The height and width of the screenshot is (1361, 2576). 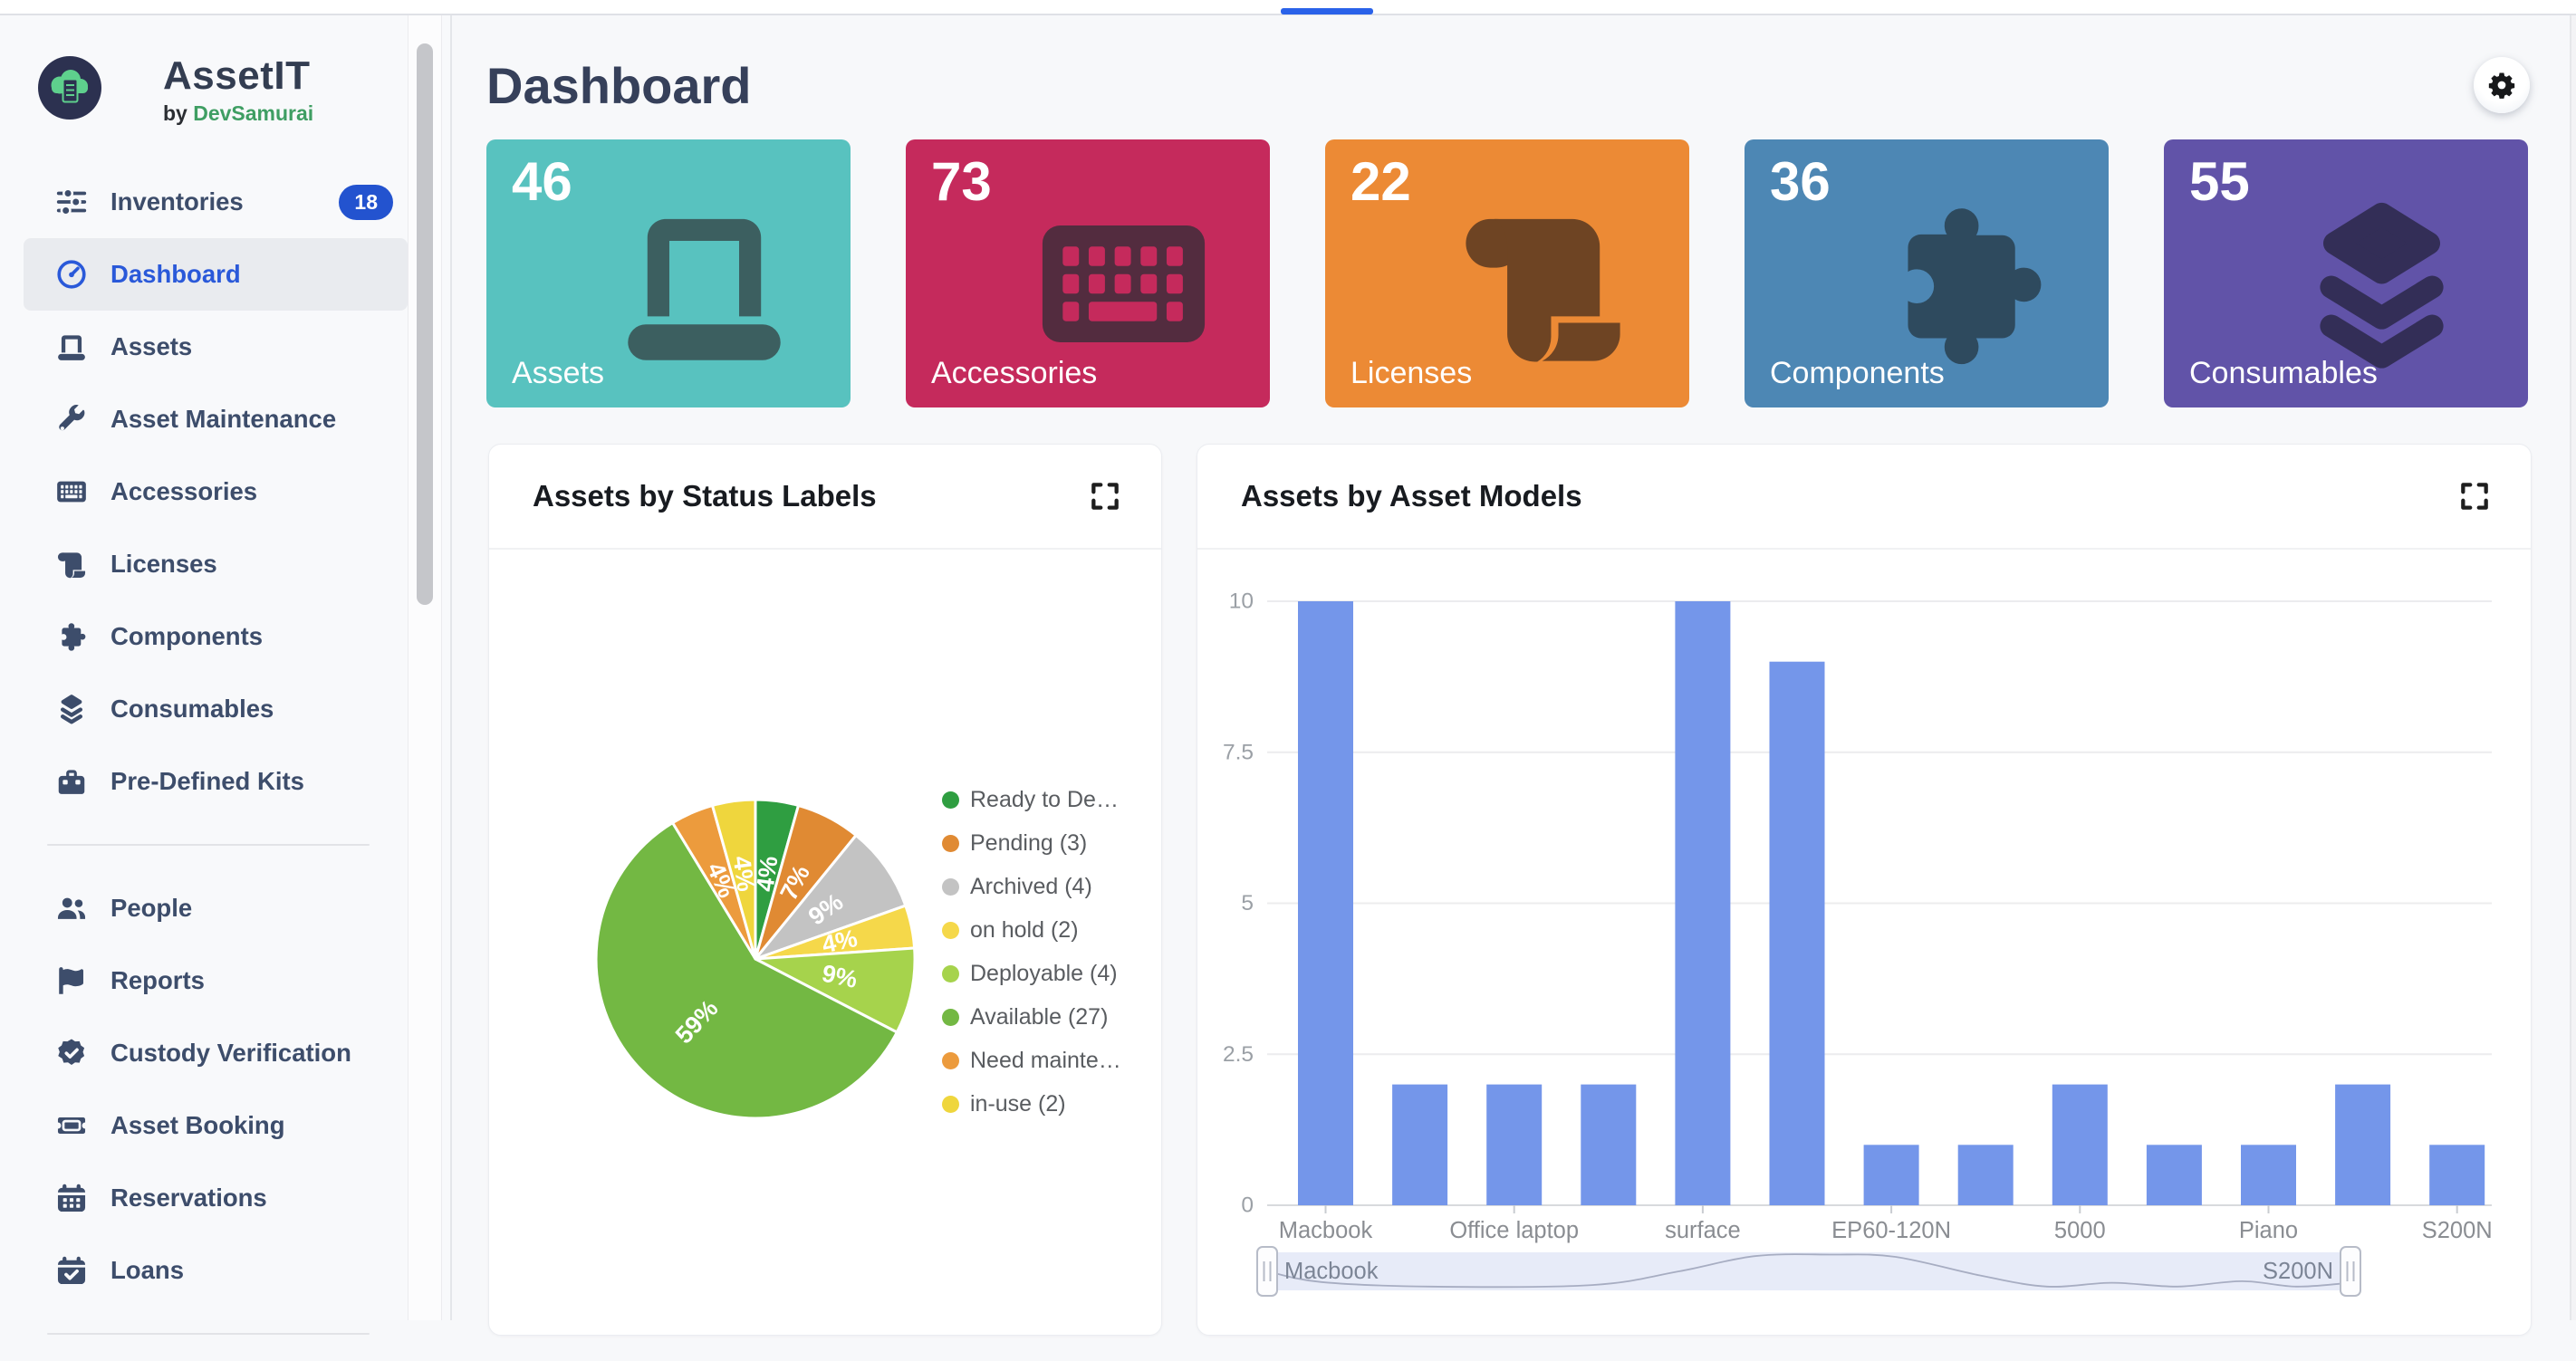 I want to click on legend-item-on-hold-2: on hold (2), so click(x=1031, y=930).